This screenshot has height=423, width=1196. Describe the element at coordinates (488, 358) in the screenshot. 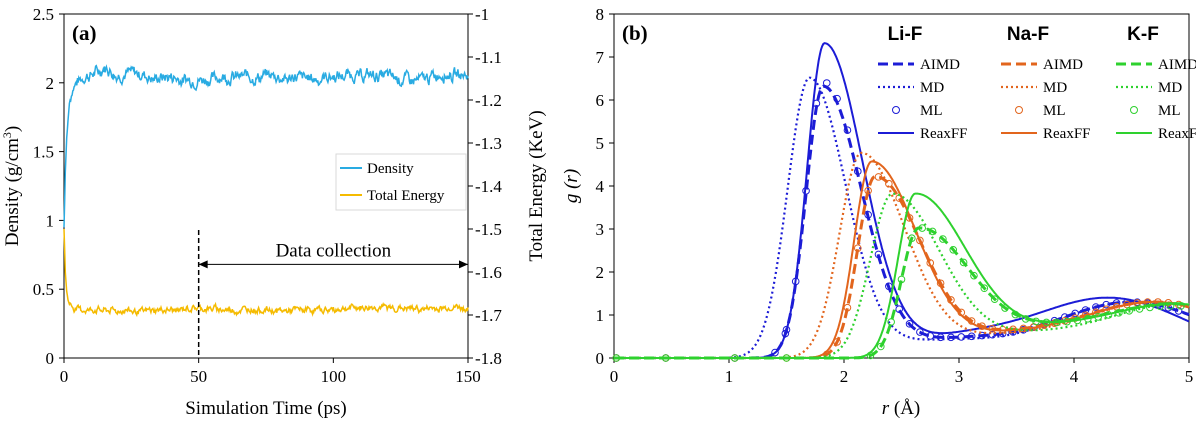

I see `a-y2-tick-label: -1.8` at that location.